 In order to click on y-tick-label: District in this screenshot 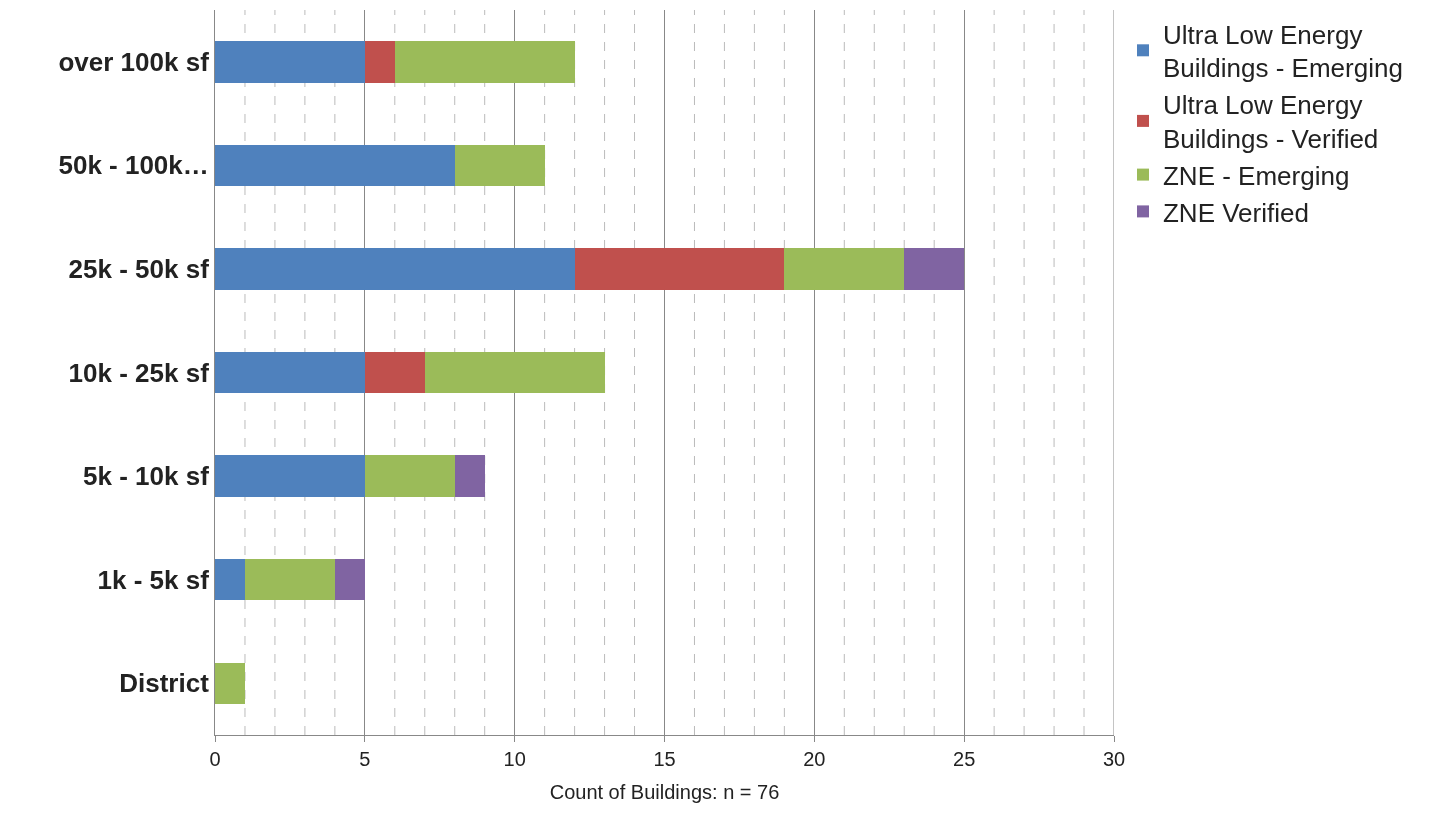, I will do `click(164, 683)`.